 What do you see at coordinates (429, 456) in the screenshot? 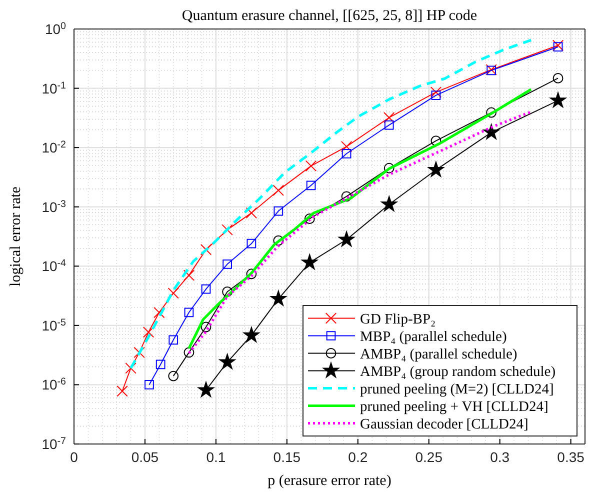
I see `x-tick-label: 0.25` at bounding box center [429, 456].